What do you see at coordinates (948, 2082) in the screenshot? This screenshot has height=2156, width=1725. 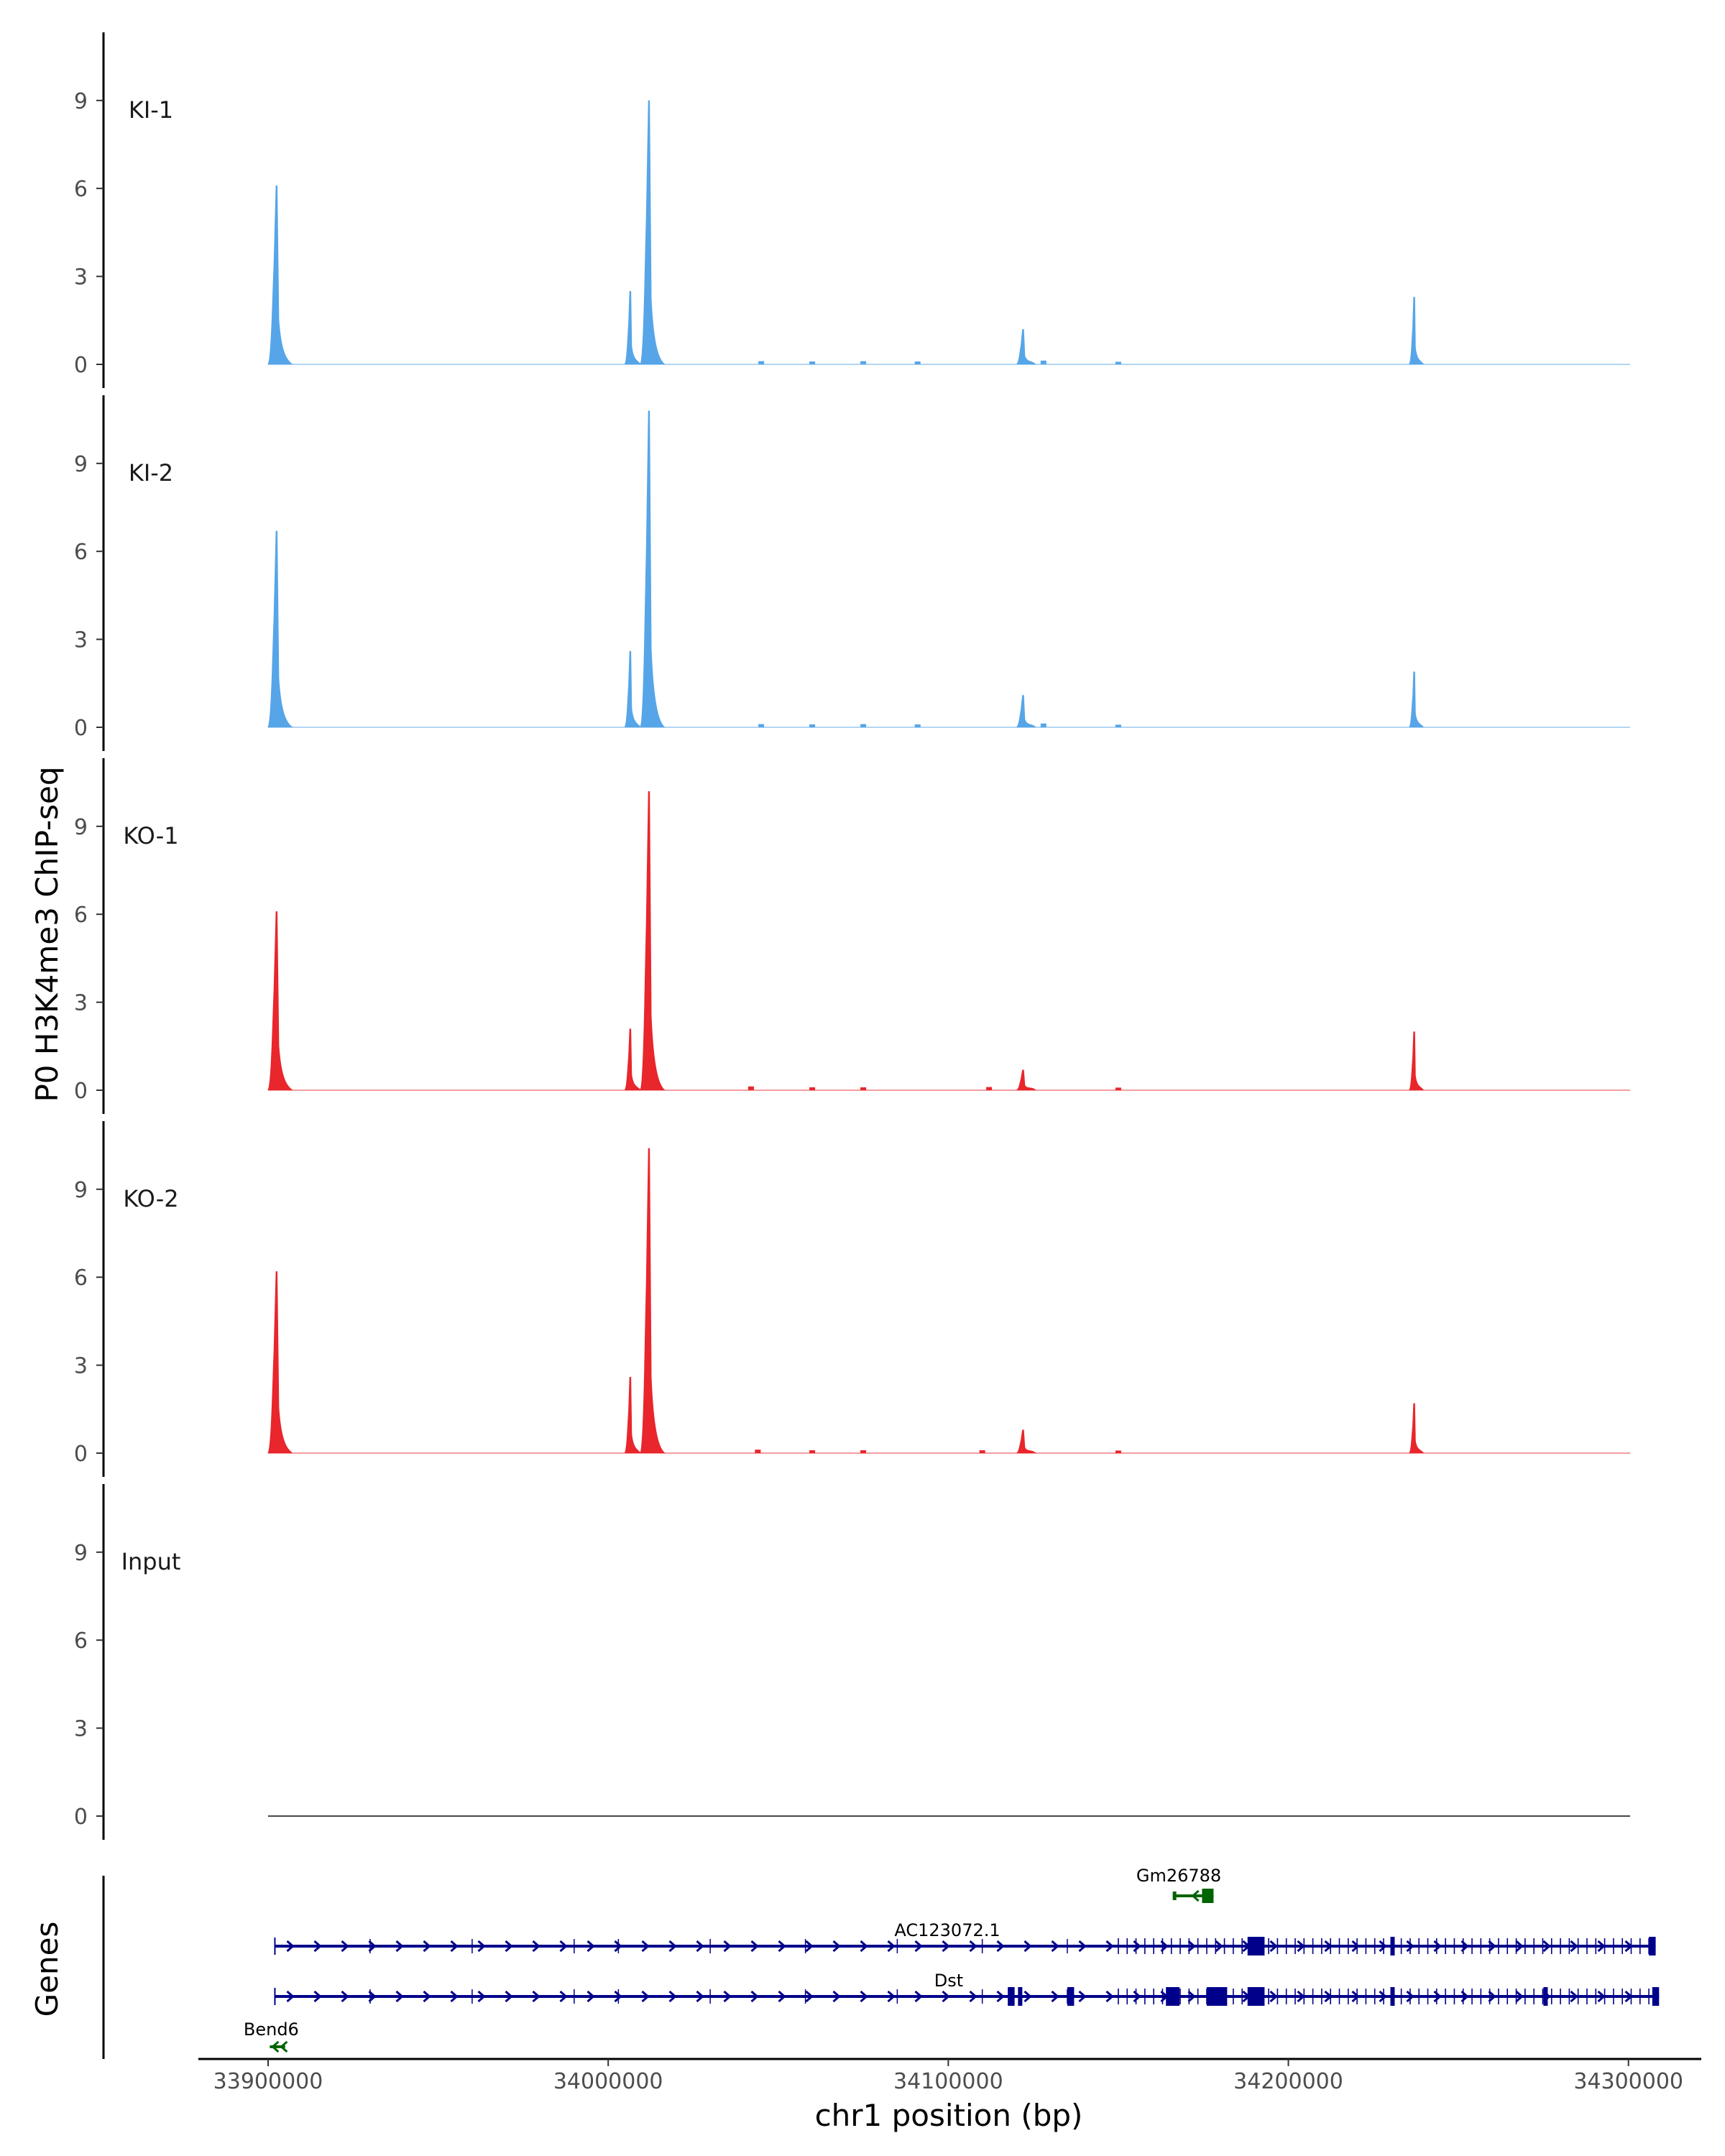 I see `x-tick-label: 34100000` at bounding box center [948, 2082].